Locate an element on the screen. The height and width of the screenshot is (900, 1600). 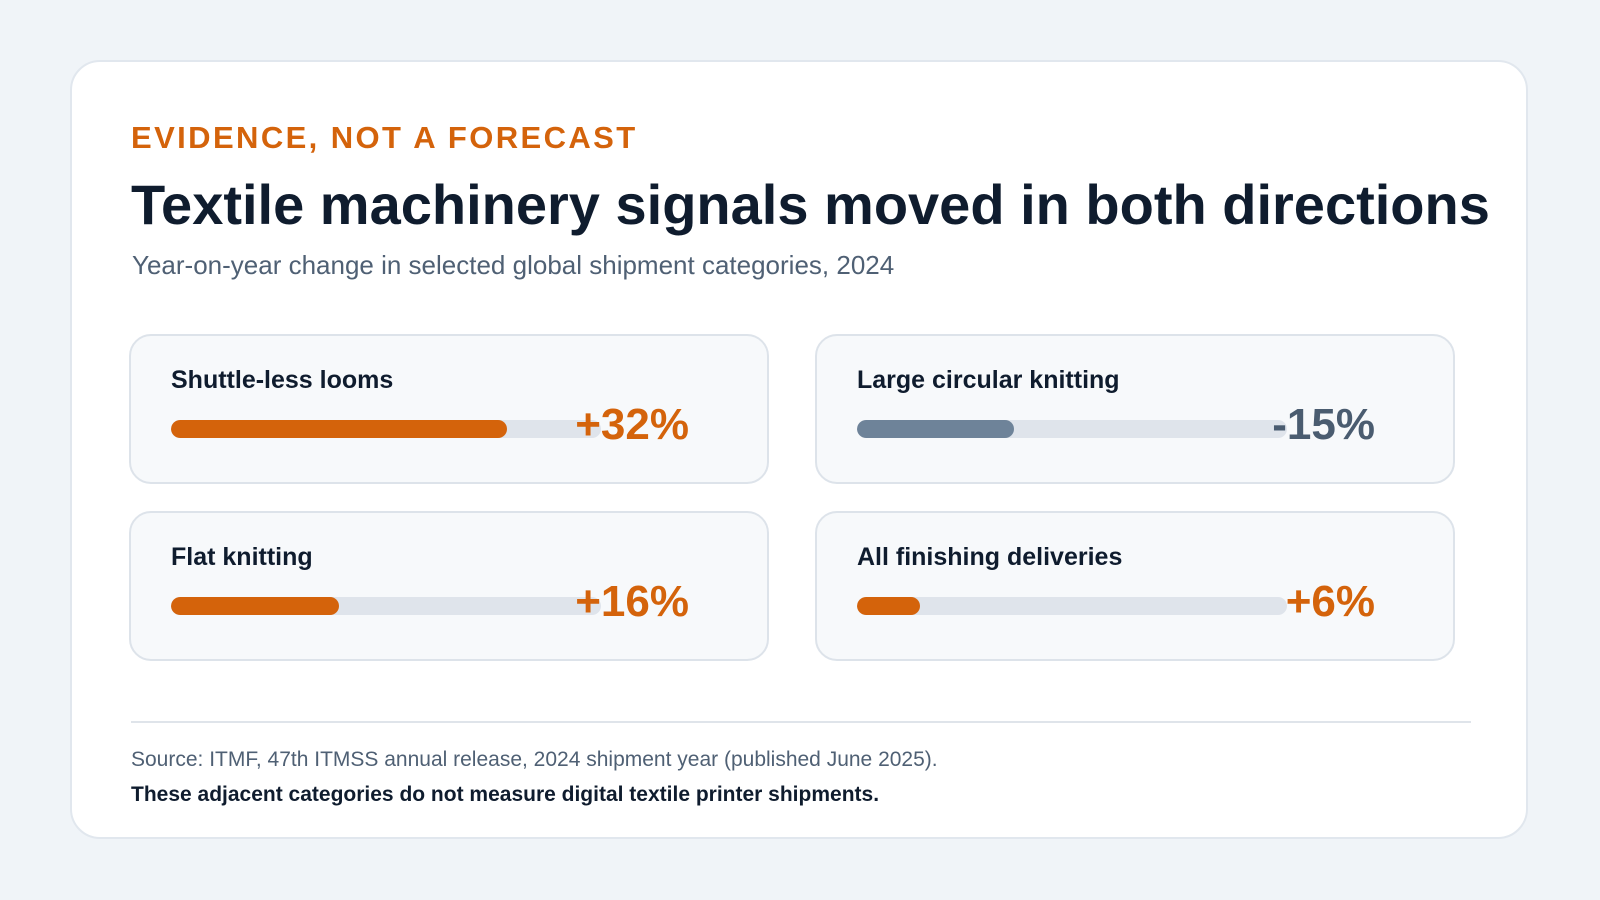
category-label: Flat knitting is located at coordinates (242, 557).